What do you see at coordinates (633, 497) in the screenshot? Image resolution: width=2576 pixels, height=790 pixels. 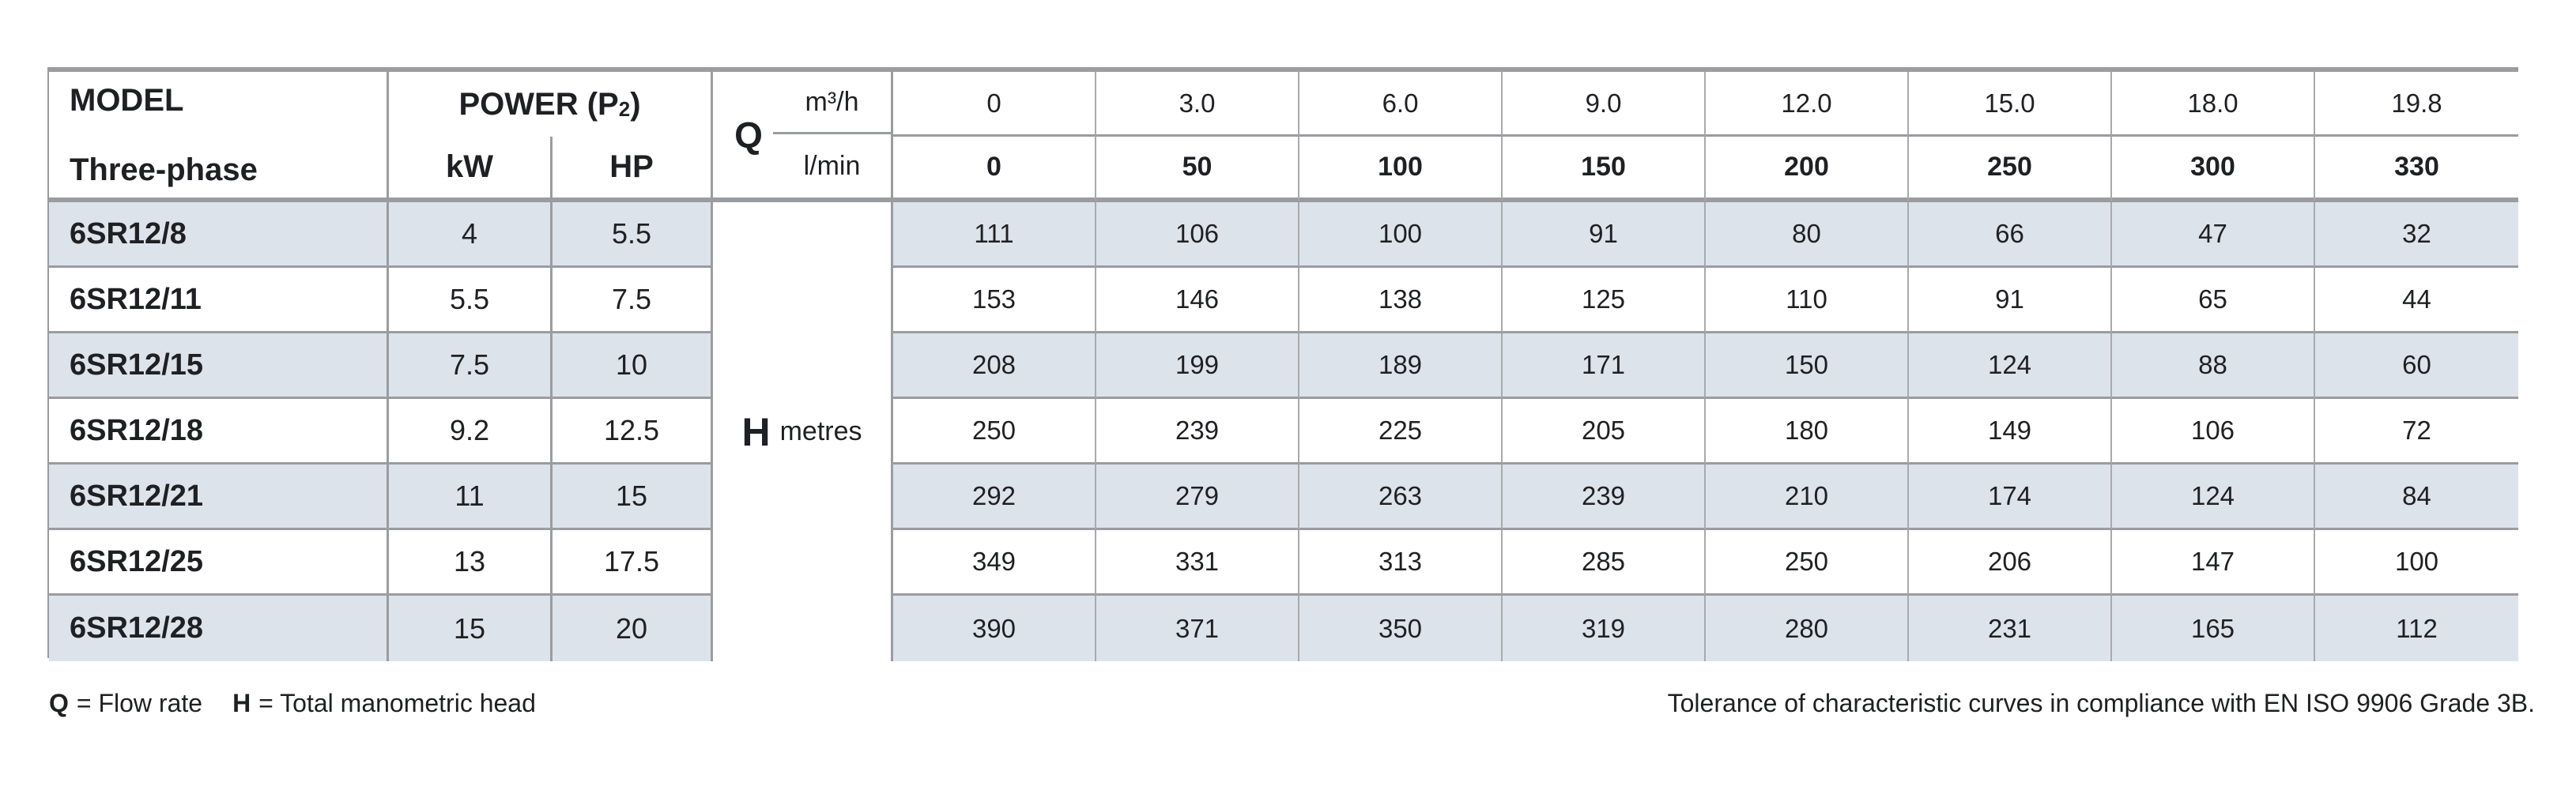 I see `hp-cell: 15` at bounding box center [633, 497].